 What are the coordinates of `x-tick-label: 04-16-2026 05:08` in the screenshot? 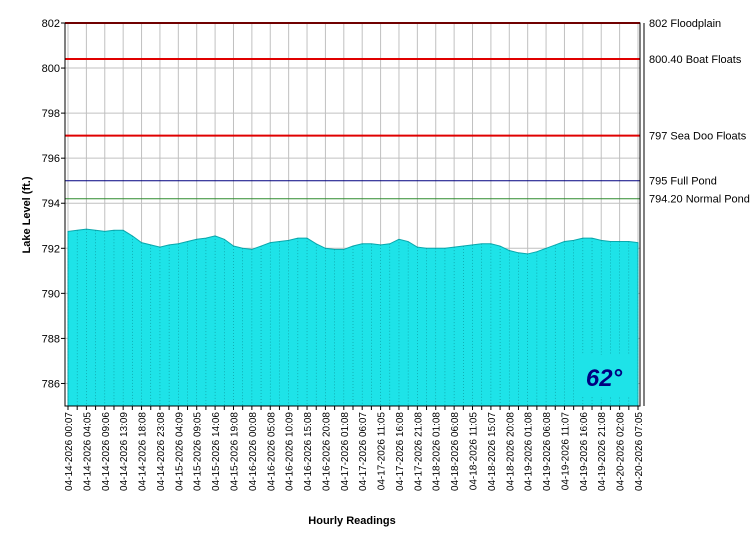 It's located at (271, 451).